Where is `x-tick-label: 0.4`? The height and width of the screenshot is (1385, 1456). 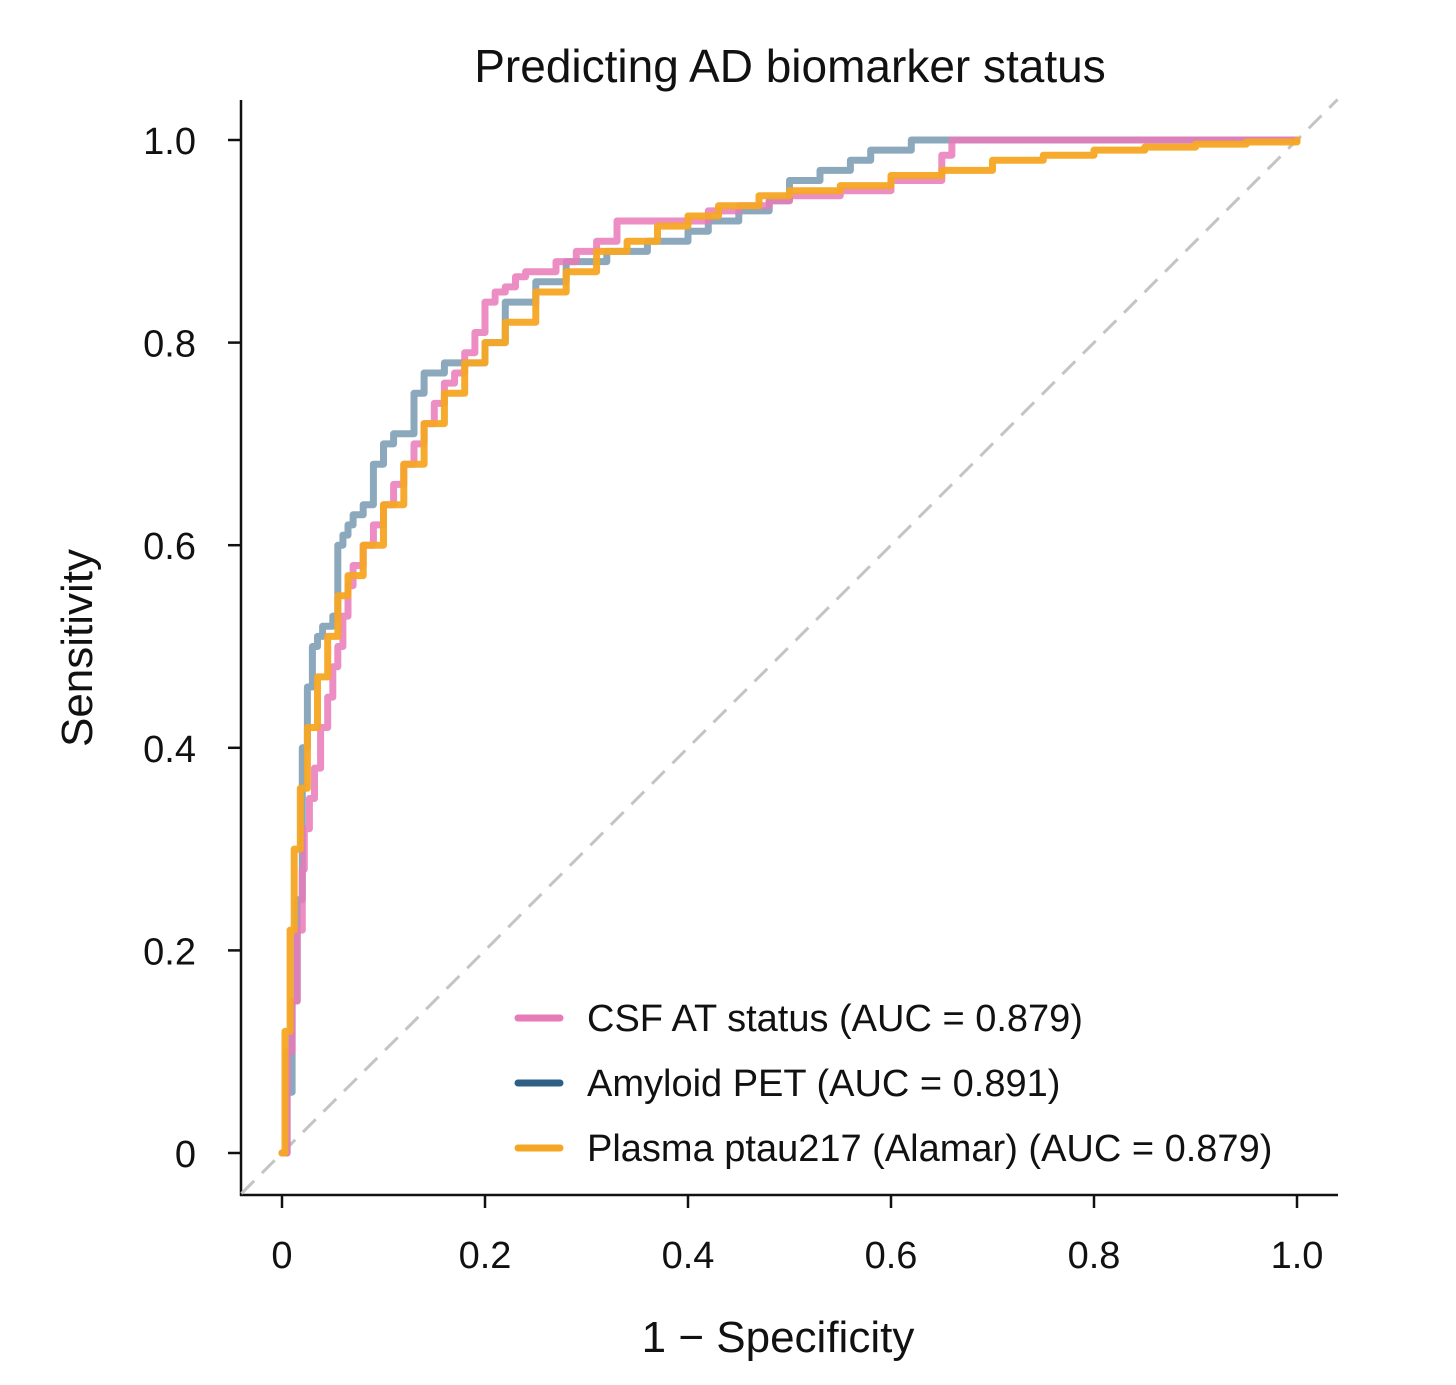 x-tick-label: 0.4 is located at coordinates (688, 1256).